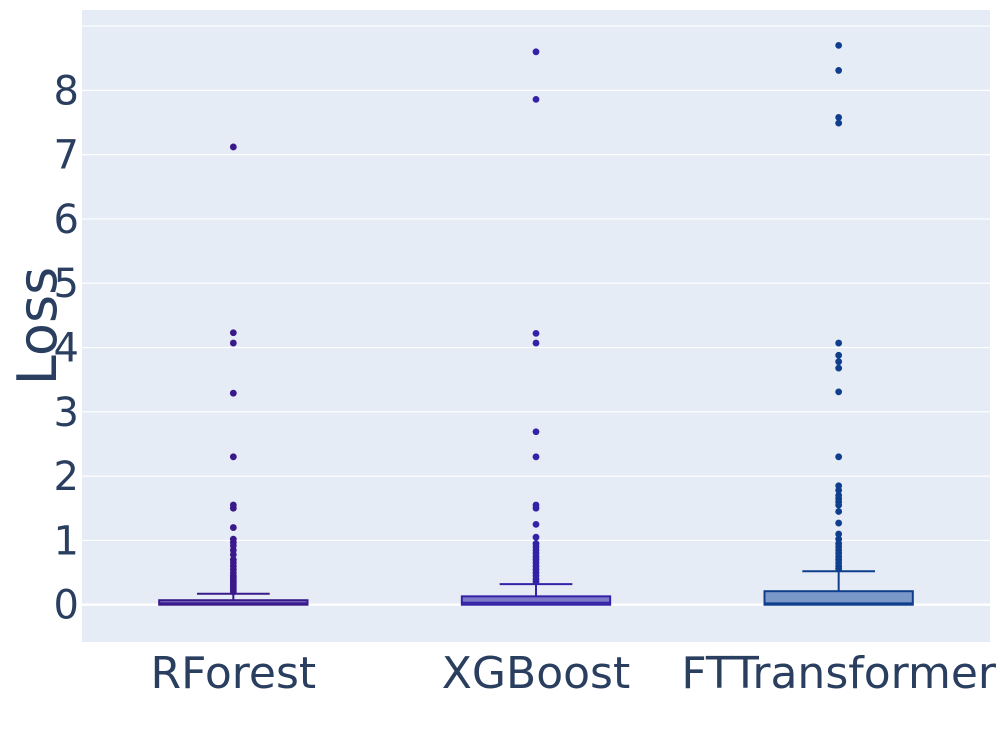 This screenshot has width=1000, height=750. Describe the element at coordinates (66, 541) in the screenshot. I see `y-tick-label: 1` at that location.